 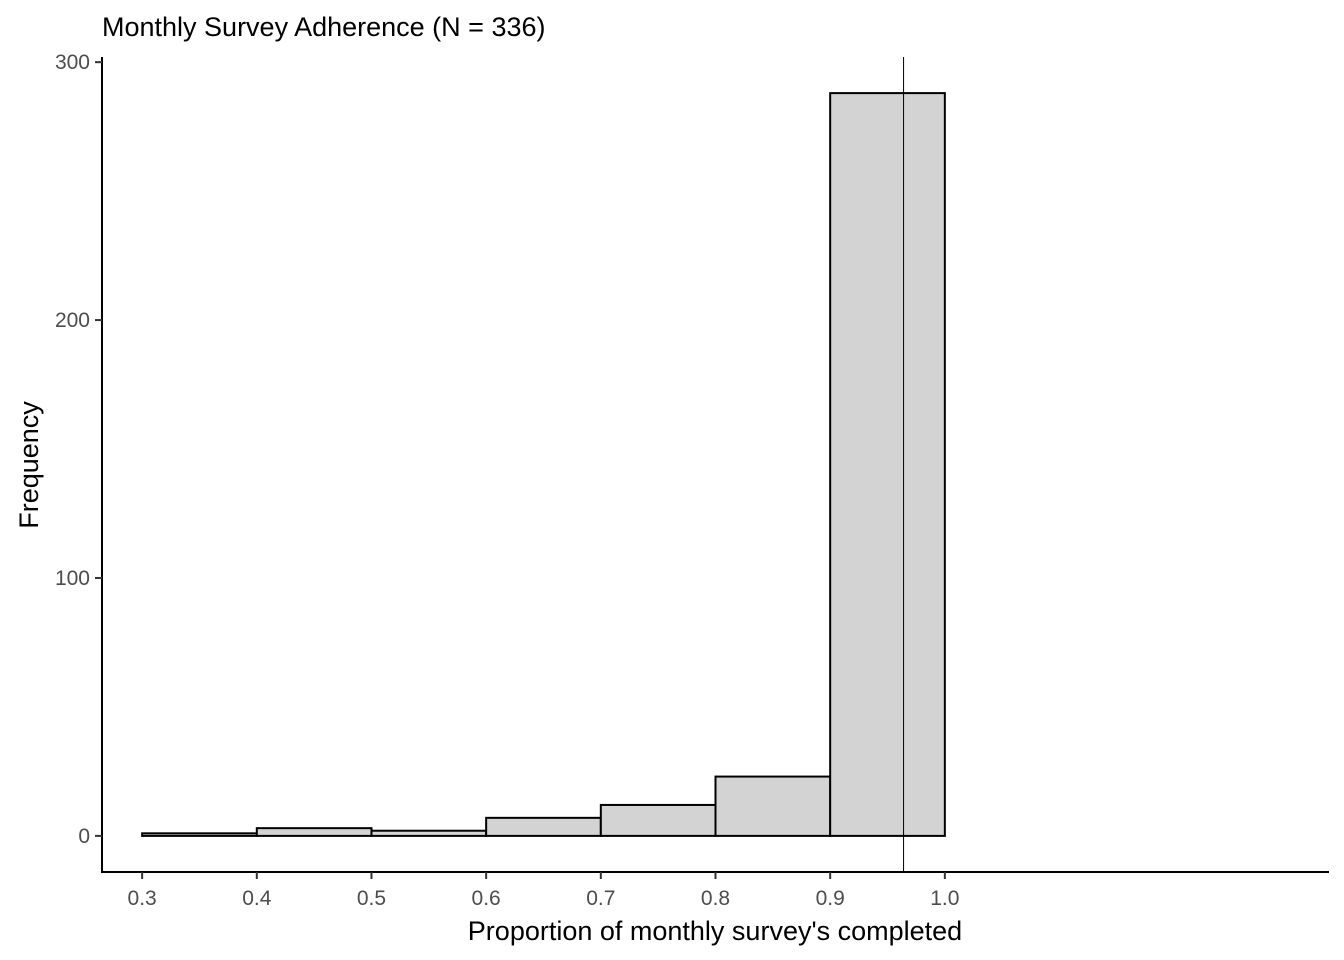 I want to click on y-tick-label: 100, so click(x=72, y=578).